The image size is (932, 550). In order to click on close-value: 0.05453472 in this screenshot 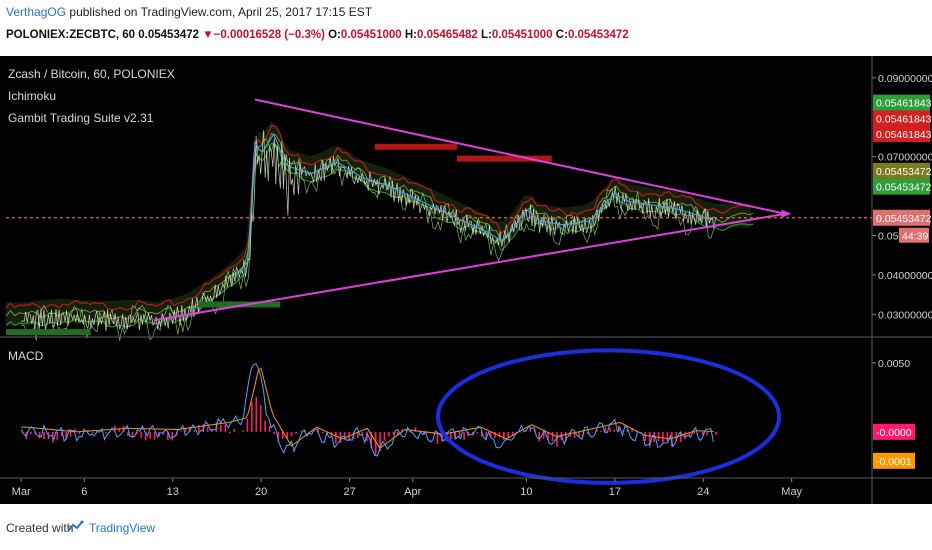, I will do `click(598, 35)`.